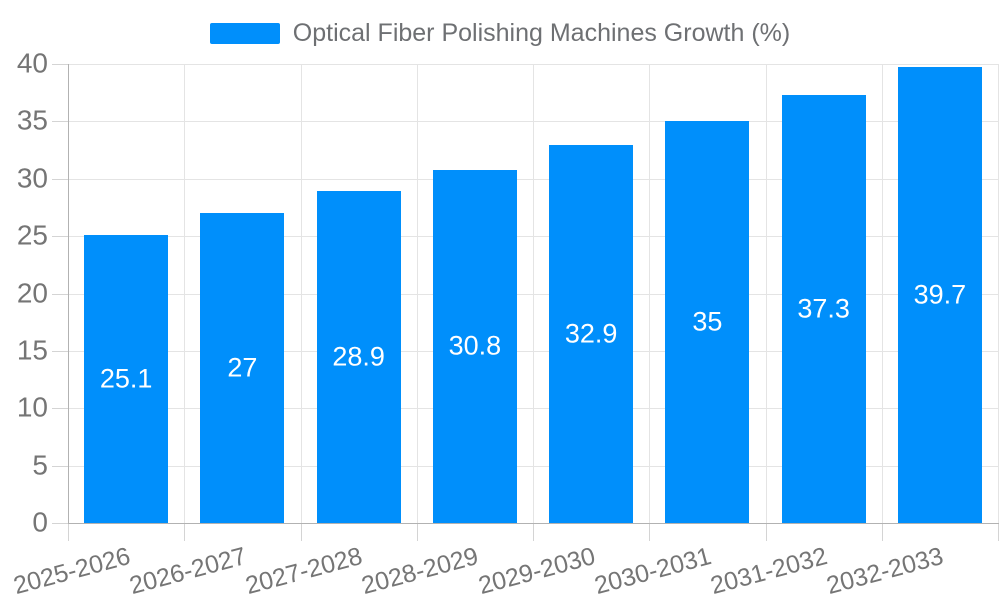 Image resolution: width=1000 pixels, height=600 pixels. I want to click on bar-2029-2030, so click(591, 334).